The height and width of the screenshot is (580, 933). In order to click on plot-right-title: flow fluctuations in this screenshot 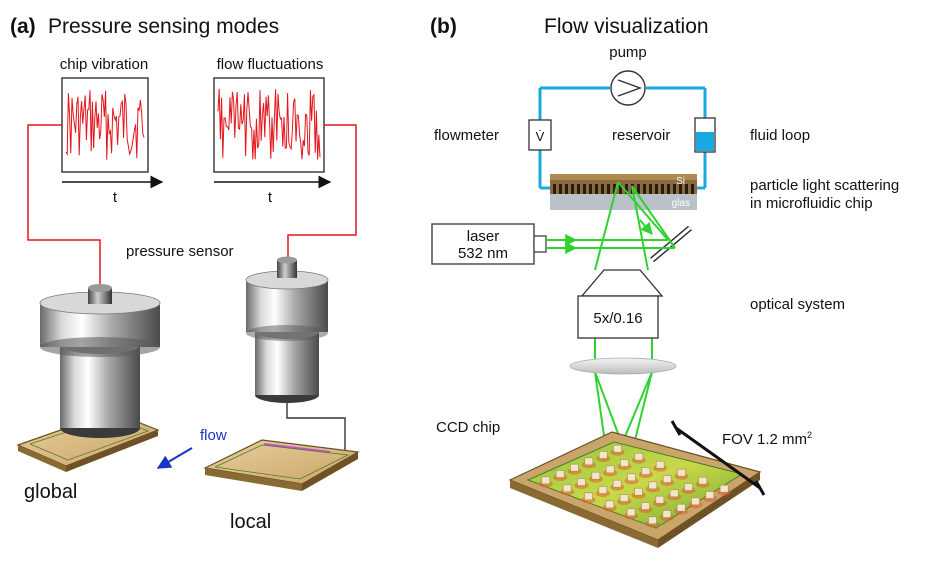, I will do `click(270, 64)`.